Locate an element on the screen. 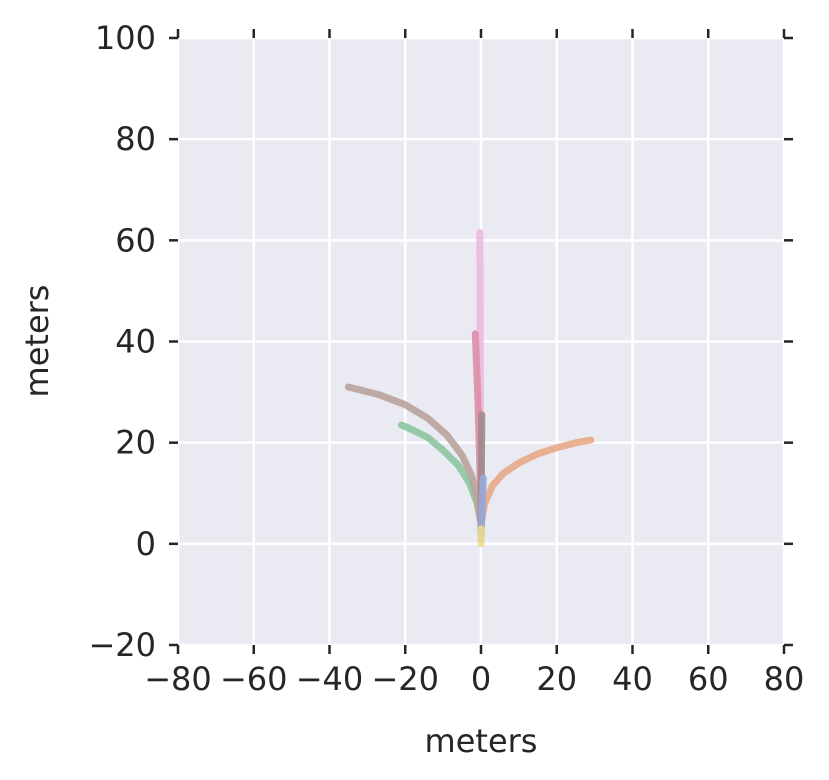  y-axis-label: meters is located at coordinates (37, 341).